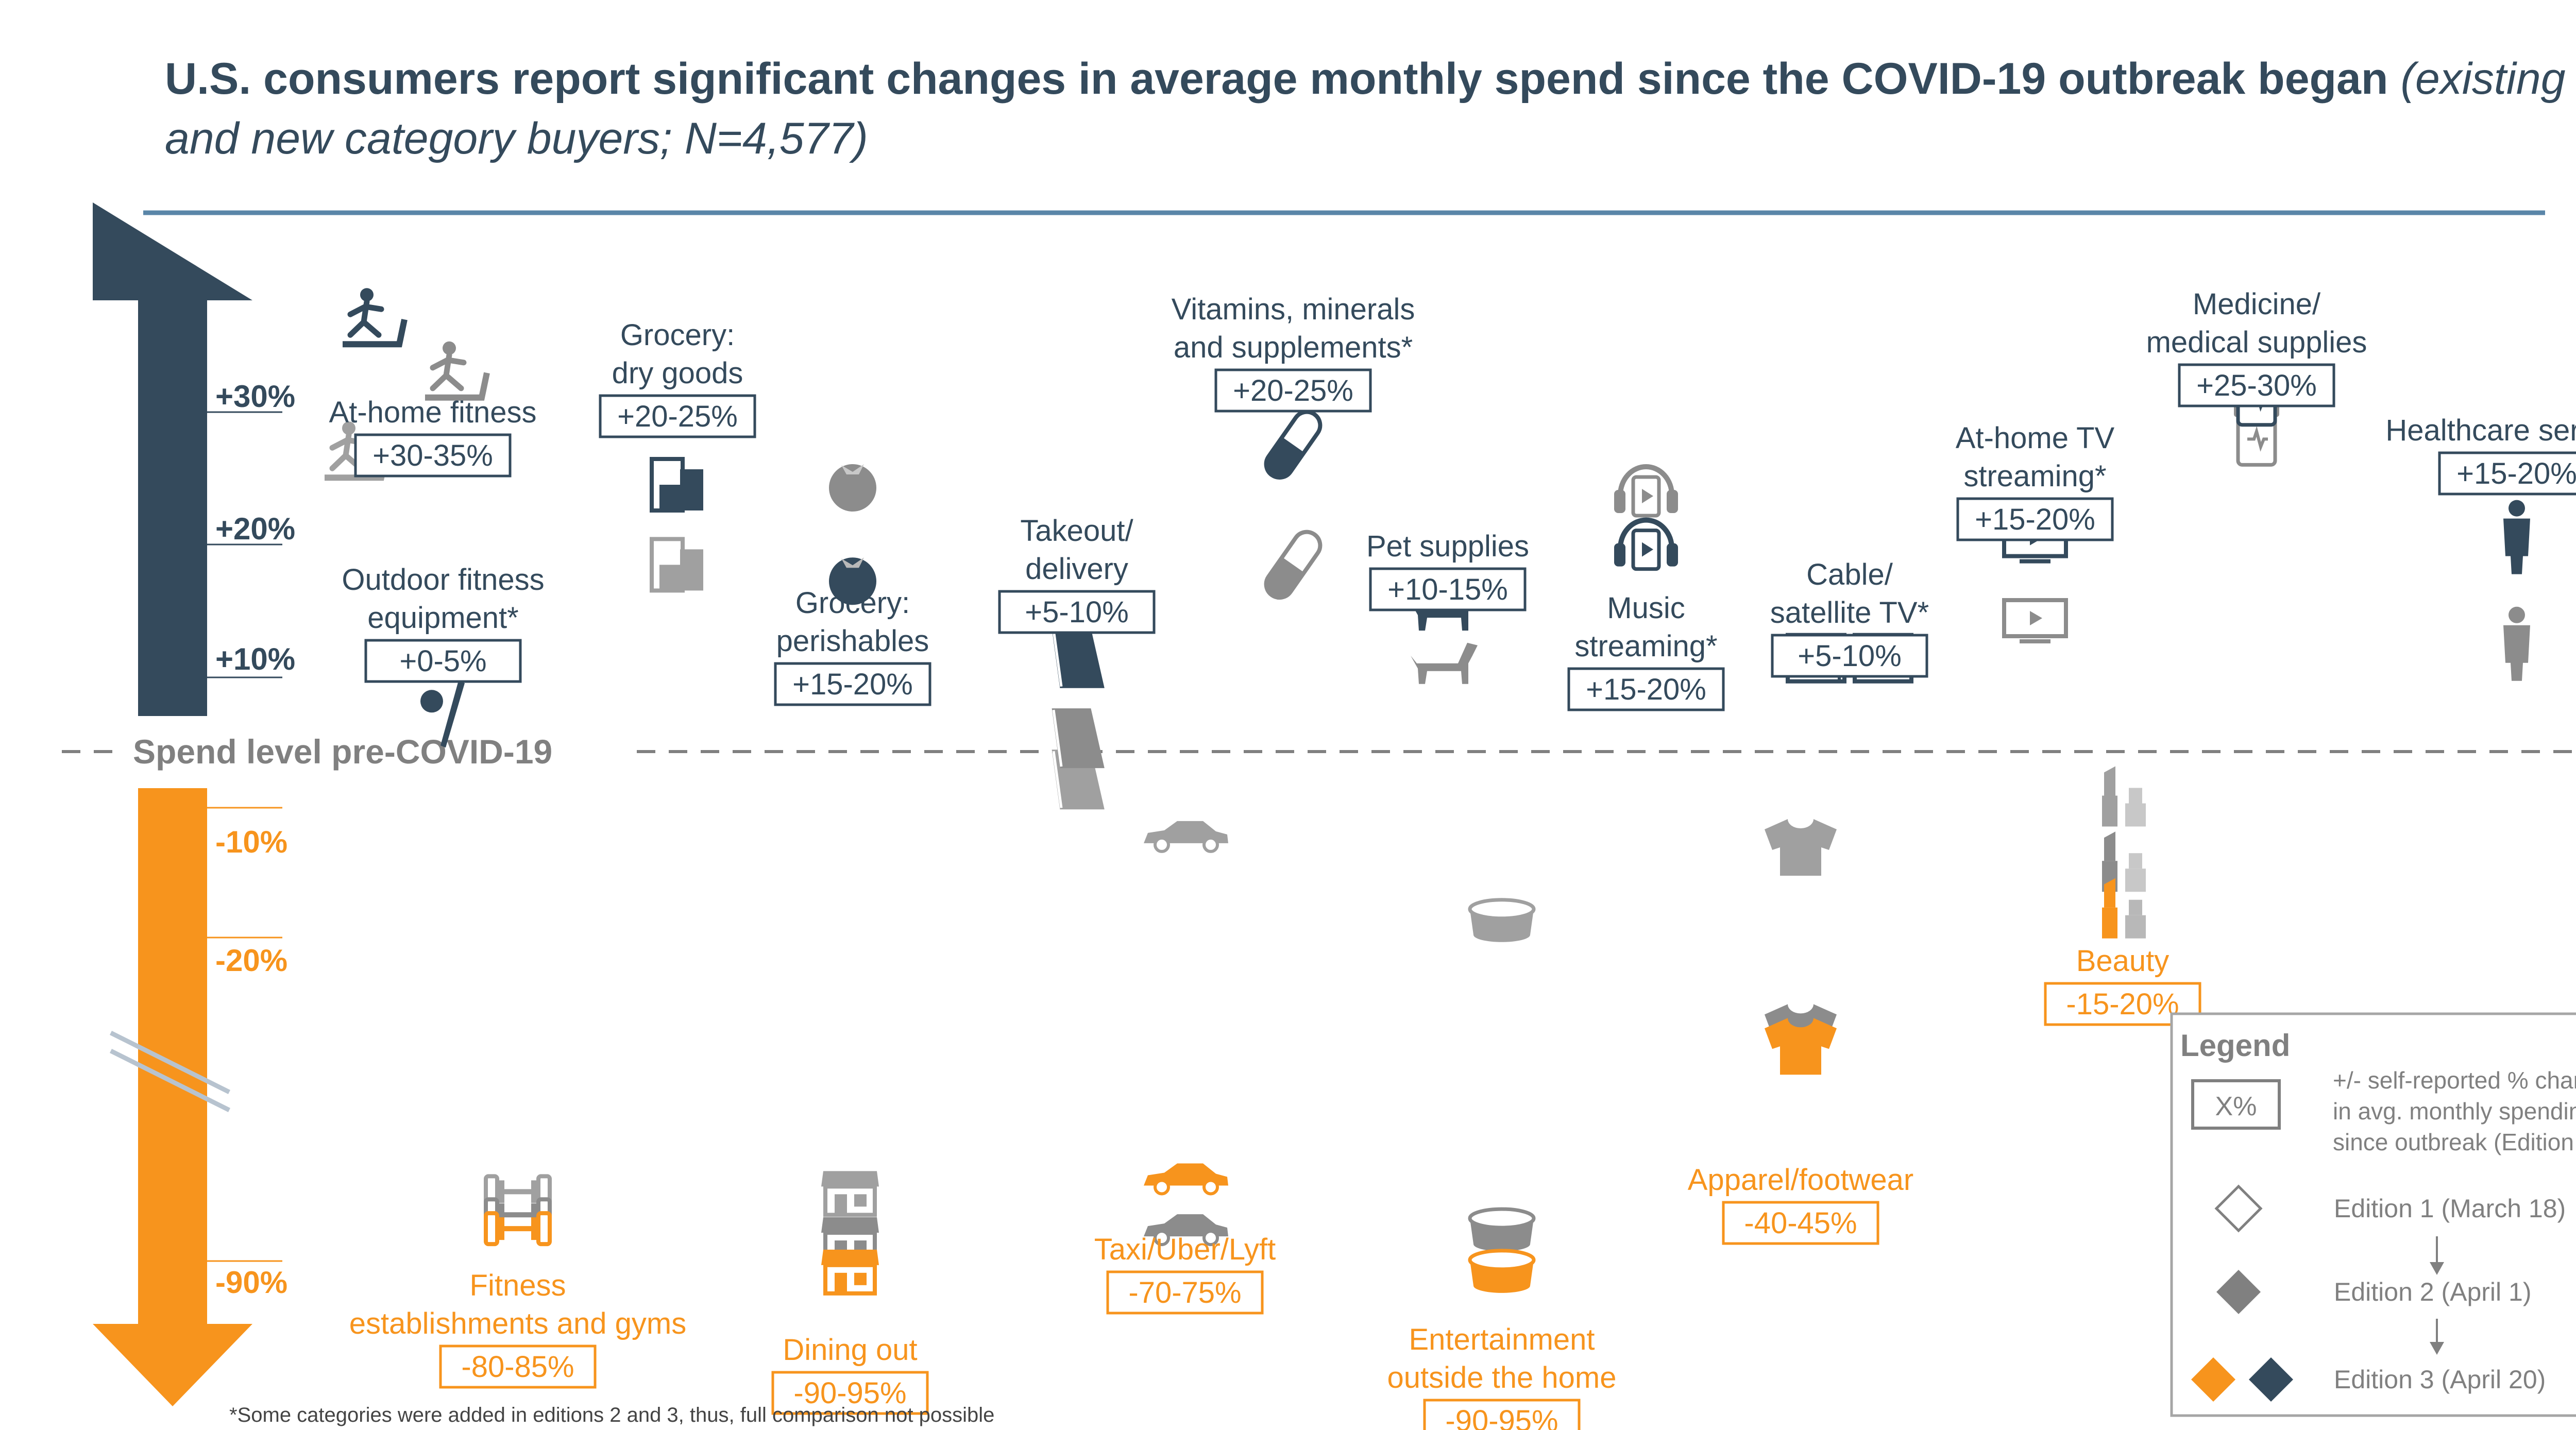 Image resolution: width=2576 pixels, height=1430 pixels. Describe the element at coordinates (1186, 1179) in the screenshot. I see `car-icon` at that location.